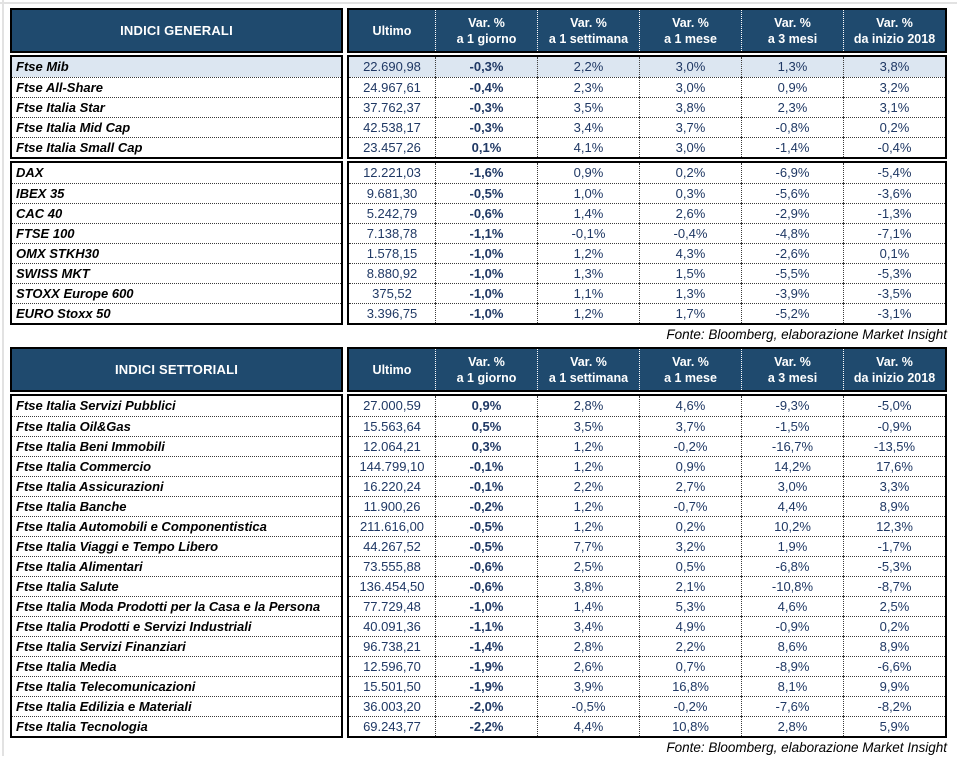 The image size is (957, 760). What do you see at coordinates (30, 172) in the screenshot?
I see `index-name: DAX` at bounding box center [30, 172].